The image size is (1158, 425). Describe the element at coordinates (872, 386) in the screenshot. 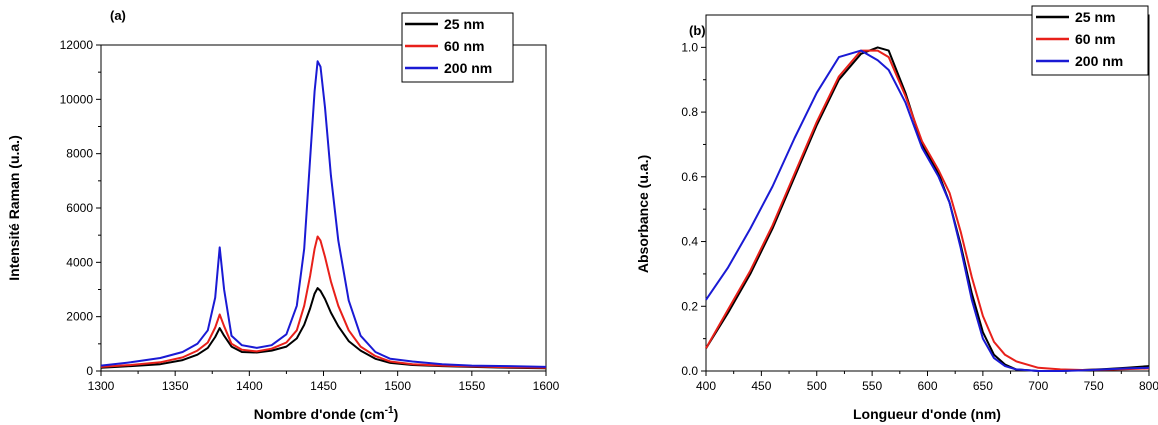

I see `x-tick-label: 550` at that location.